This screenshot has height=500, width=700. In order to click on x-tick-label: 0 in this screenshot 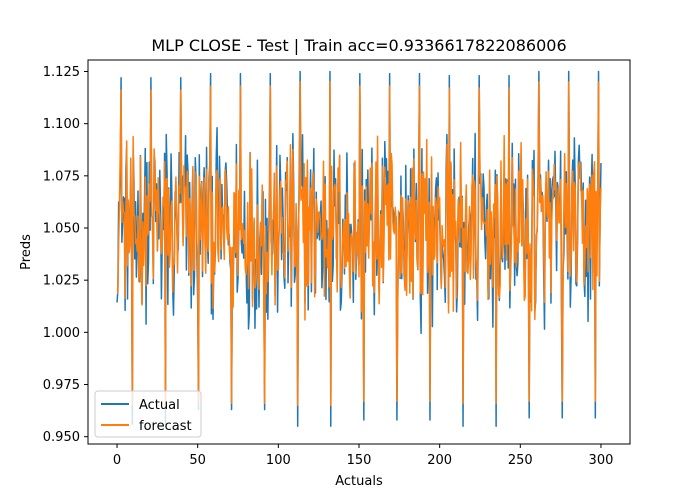, I will do `click(117, 460)`.